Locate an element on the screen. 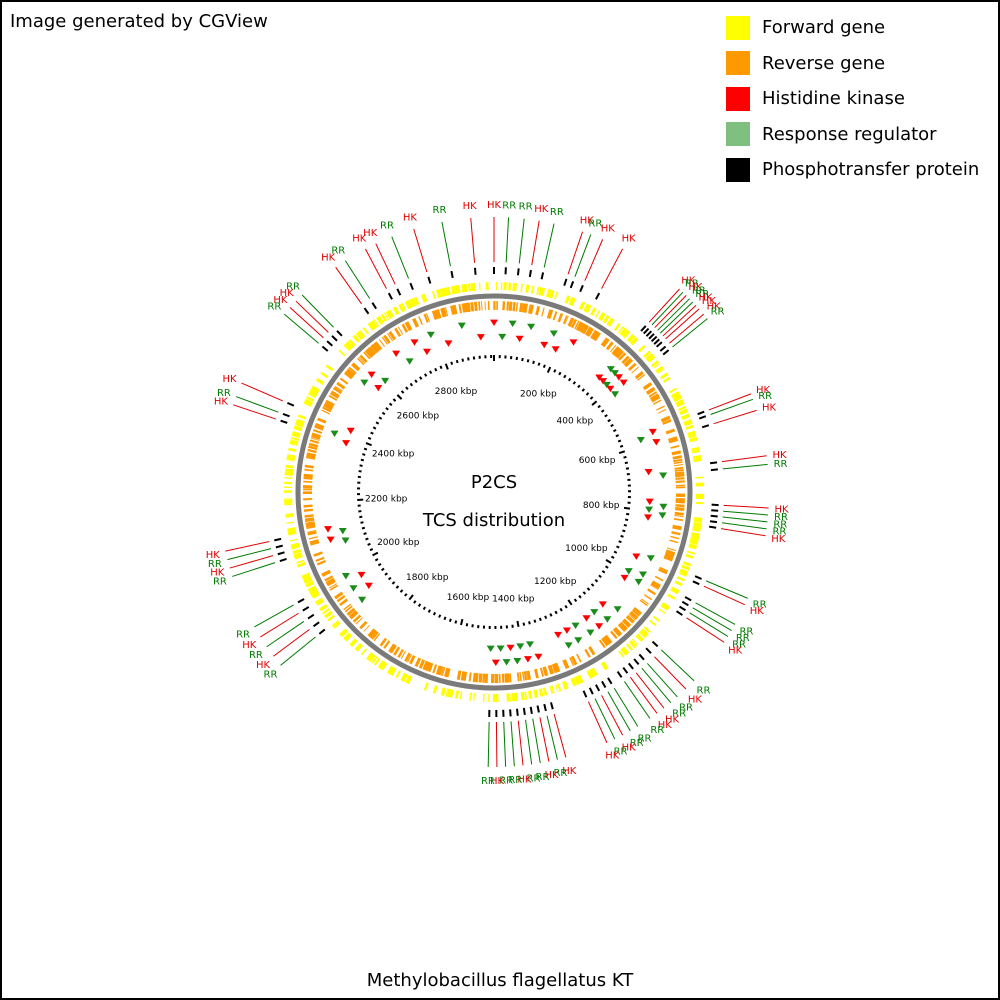  legend-label: Response regulator is located at coordinates (849, 134).